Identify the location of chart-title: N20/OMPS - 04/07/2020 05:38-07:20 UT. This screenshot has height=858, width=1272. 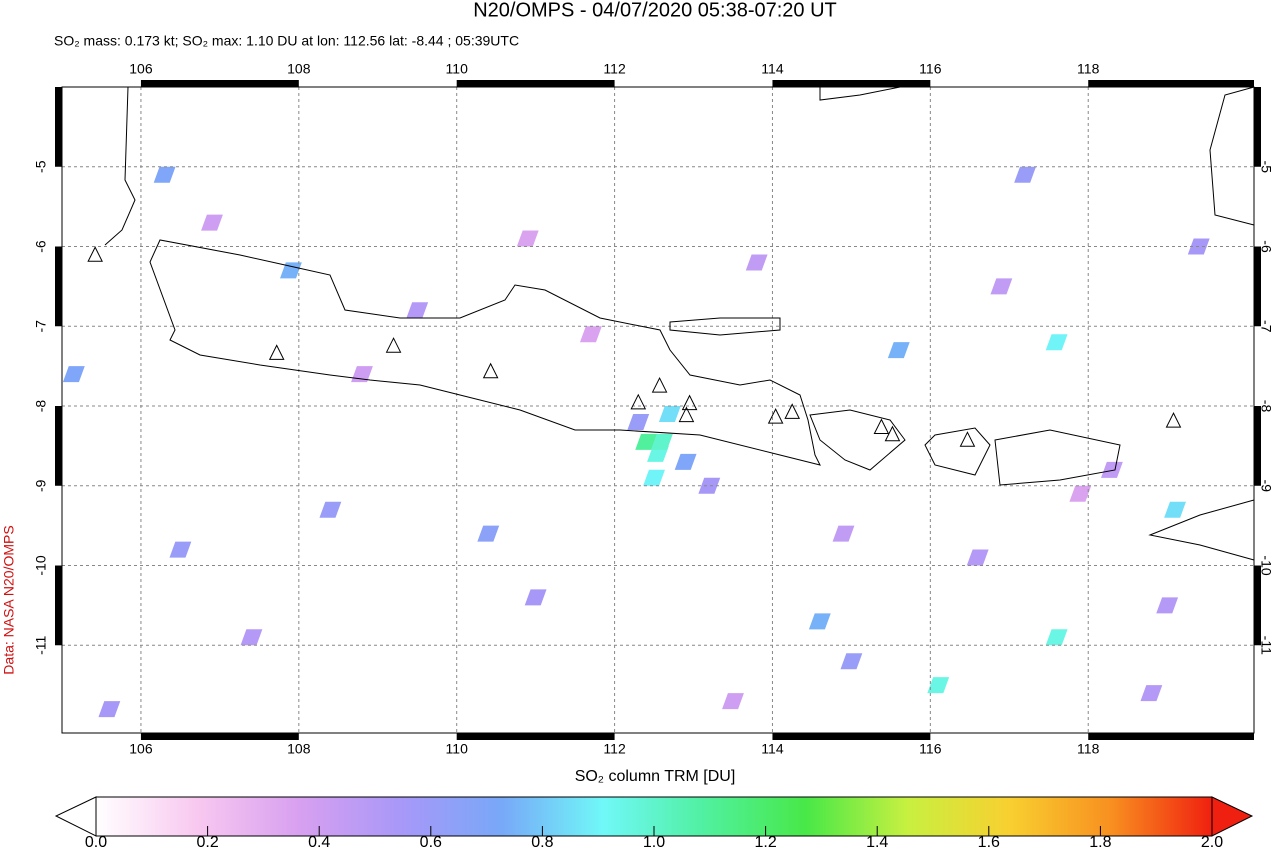
(655, 10).